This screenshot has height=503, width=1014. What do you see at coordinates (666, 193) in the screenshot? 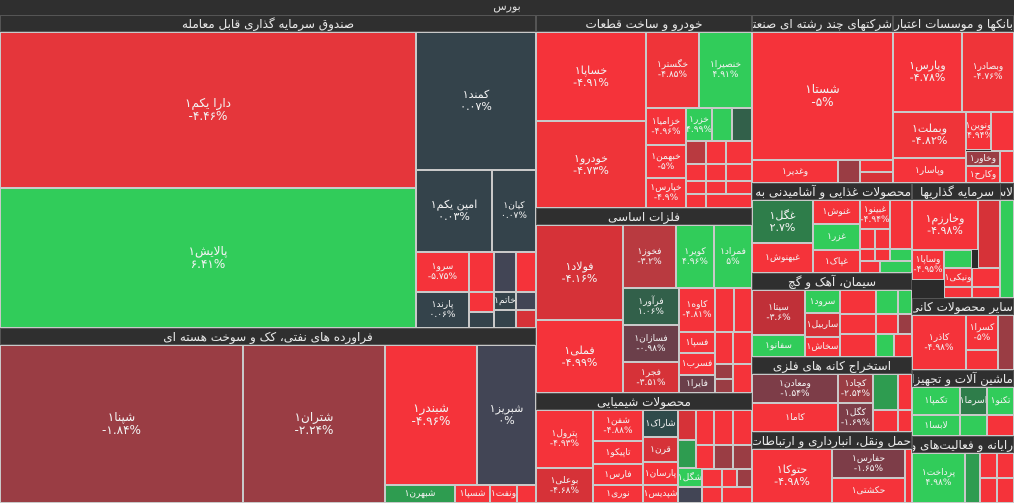
I see `stock-tile-khpars: خپارس۱ -۴.۹%` at bounding box center [666, 193].